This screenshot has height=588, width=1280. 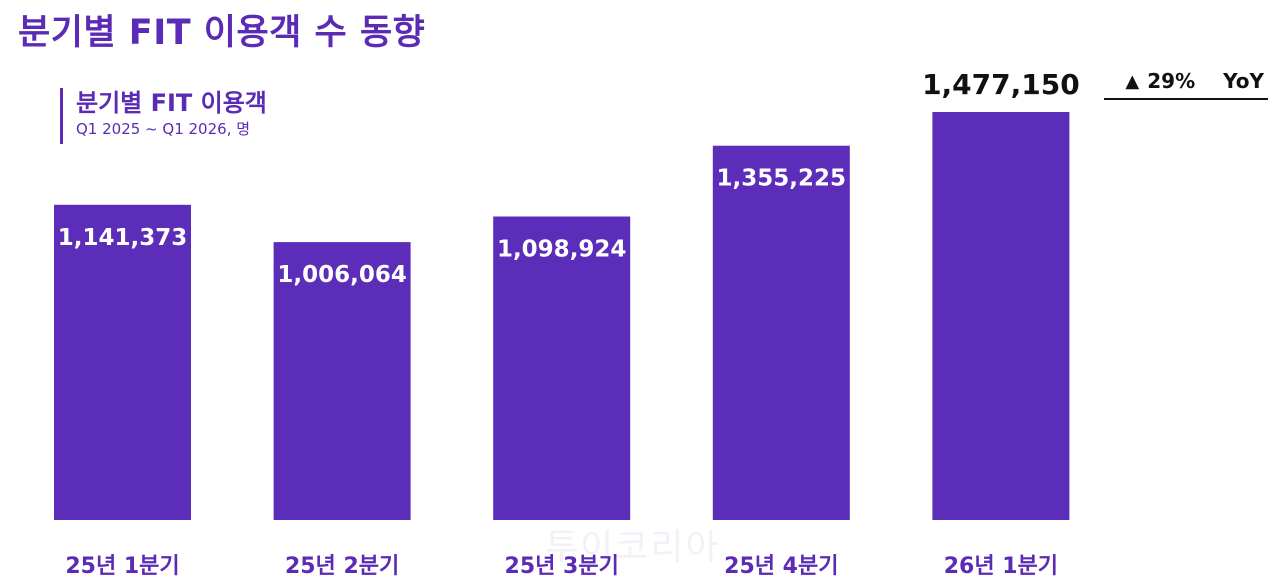 What do you see at coordinates (123, 238) in the screenshot?
I see `bar-value-label: 1,141,373` at bounding box center [123, 238].